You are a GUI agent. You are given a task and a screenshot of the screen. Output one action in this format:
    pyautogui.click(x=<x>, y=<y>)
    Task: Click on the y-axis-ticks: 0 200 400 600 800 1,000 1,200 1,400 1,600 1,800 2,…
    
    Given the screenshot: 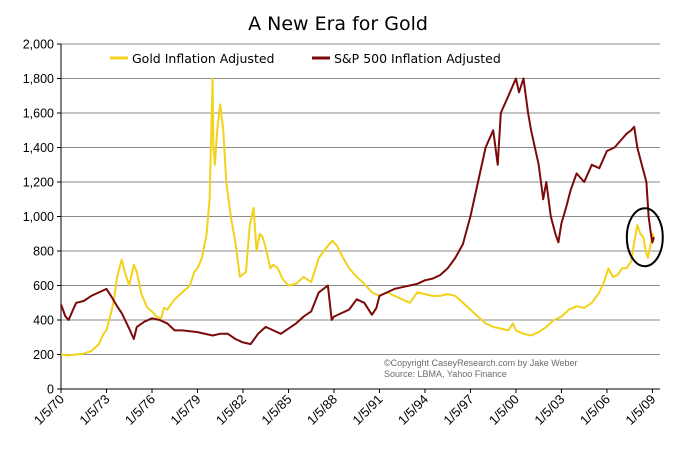 What is the action you would take?
    pyautogui.click(x=42, y=217)
    